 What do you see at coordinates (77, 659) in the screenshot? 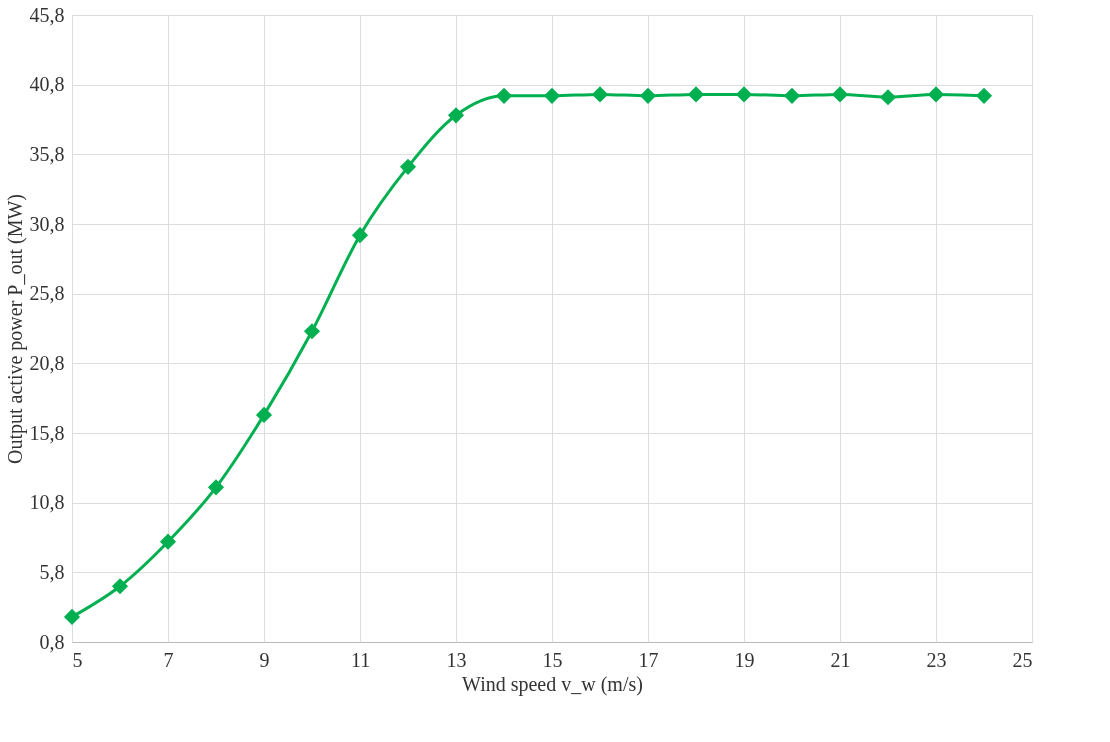
I see `x-tick-label: 5` at bounding box center [77, 659].